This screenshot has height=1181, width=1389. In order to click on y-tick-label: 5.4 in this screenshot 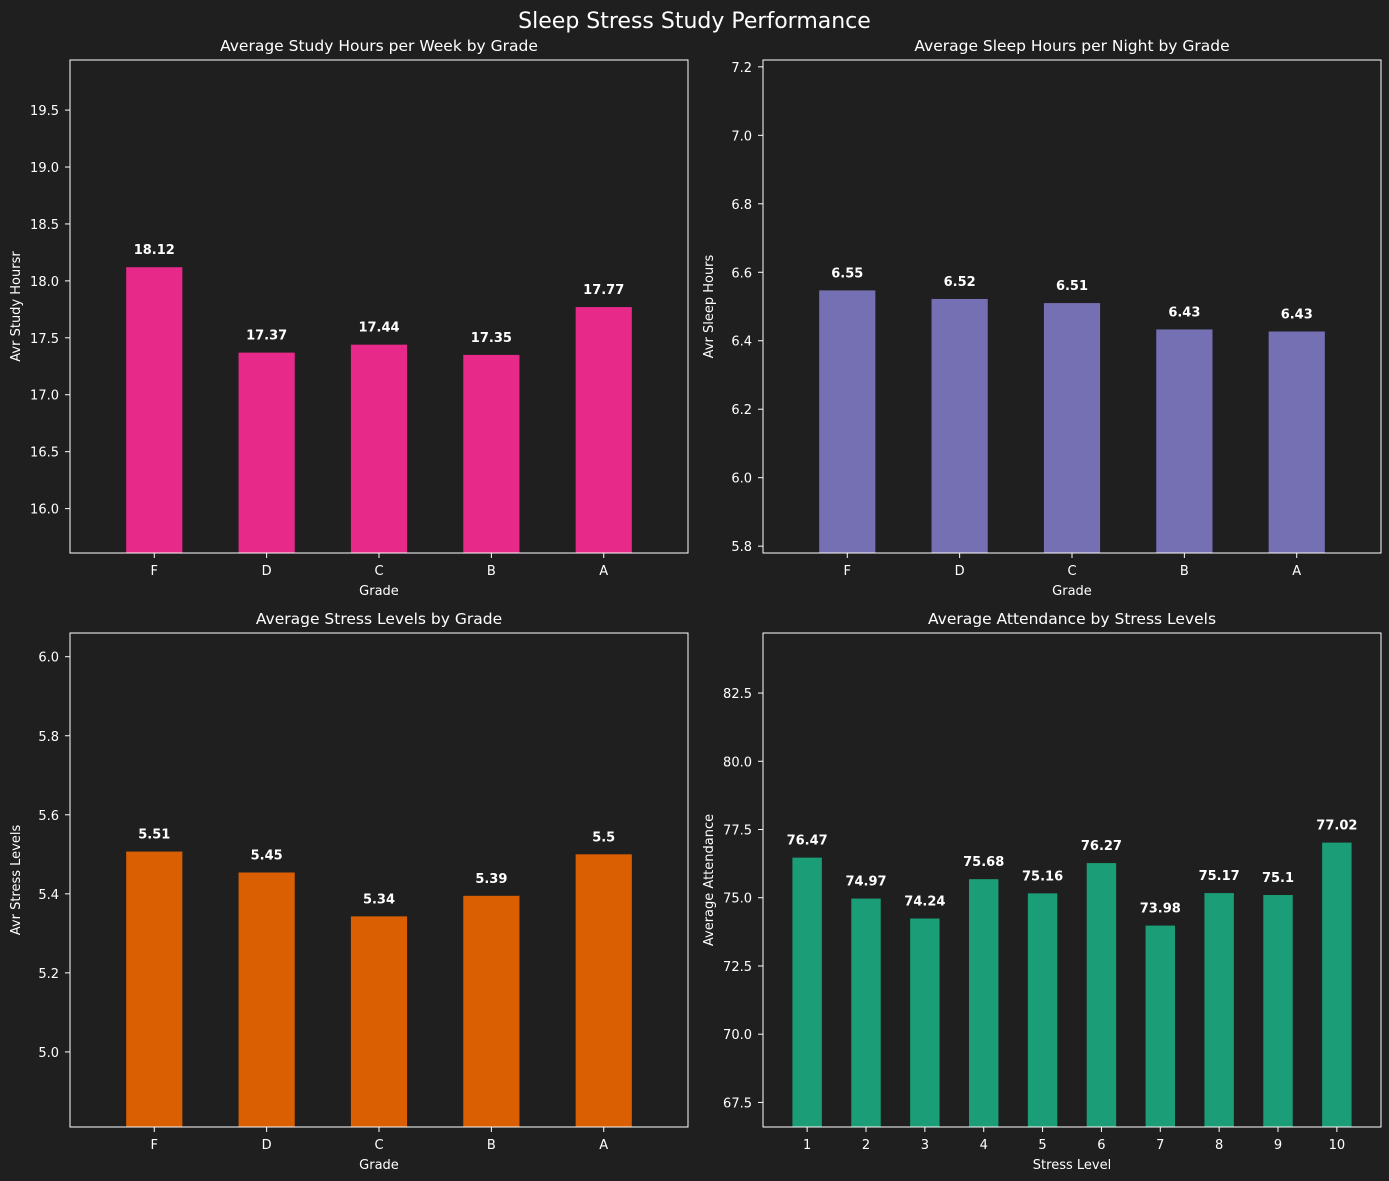, I will do `click(48, 895)`.